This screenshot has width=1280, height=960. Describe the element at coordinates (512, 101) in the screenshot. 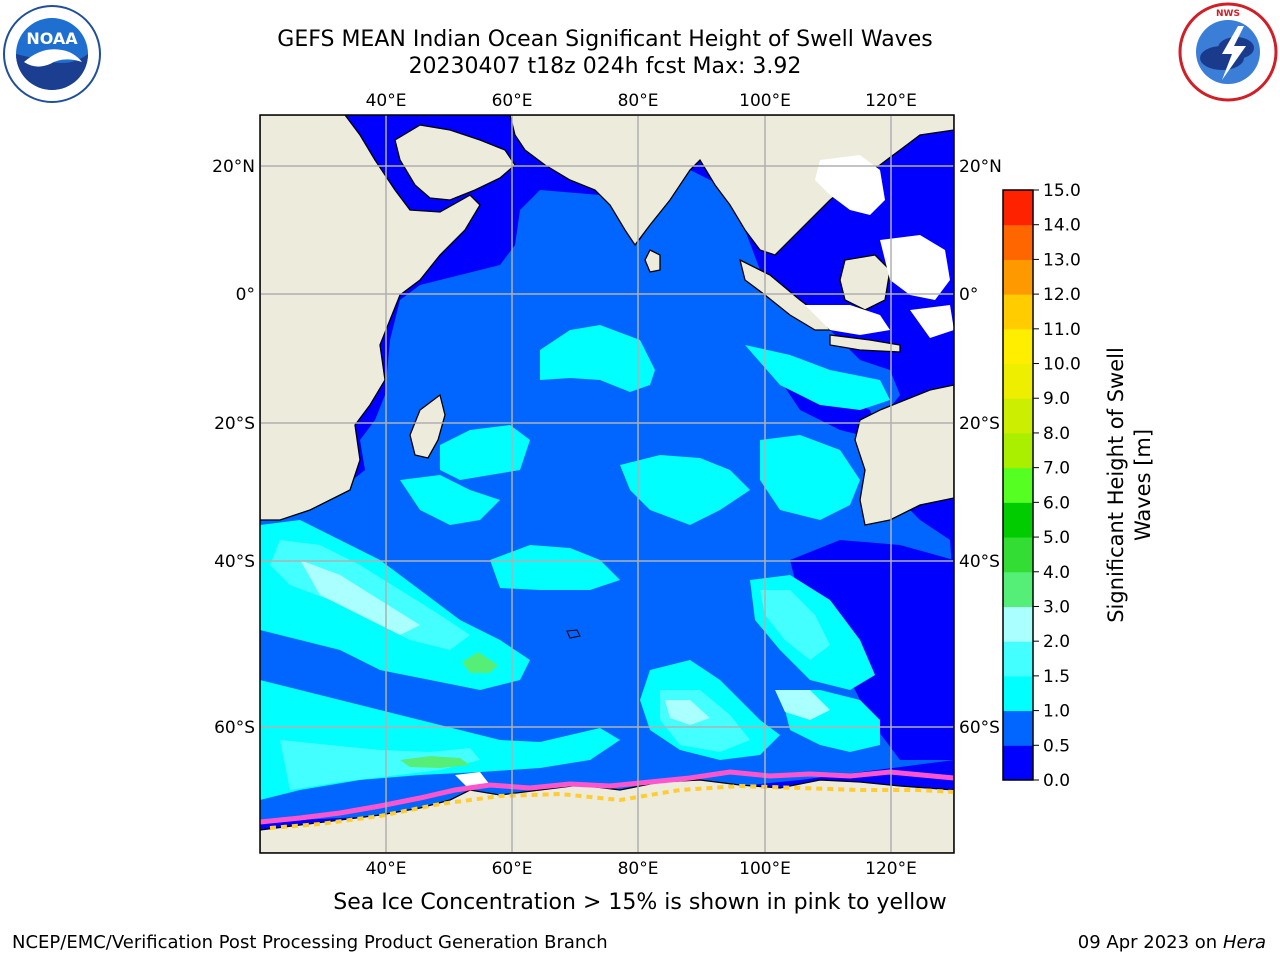

I see `lon-tick-top: 60°E` at that location.